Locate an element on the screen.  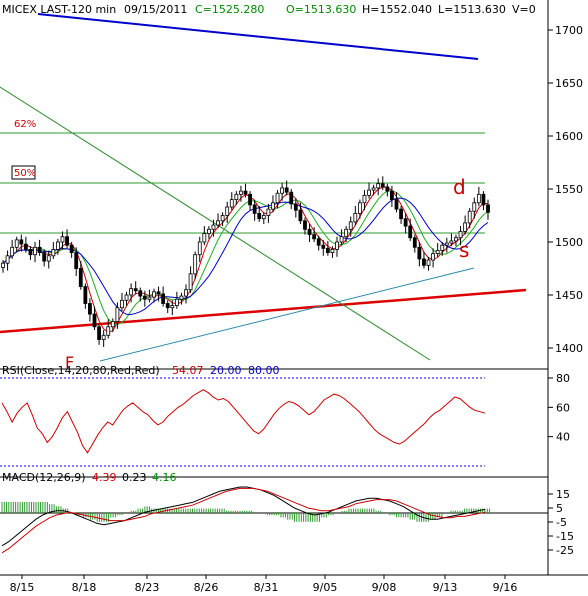
header-volume: V=0 is located at coordinates (524, 9).